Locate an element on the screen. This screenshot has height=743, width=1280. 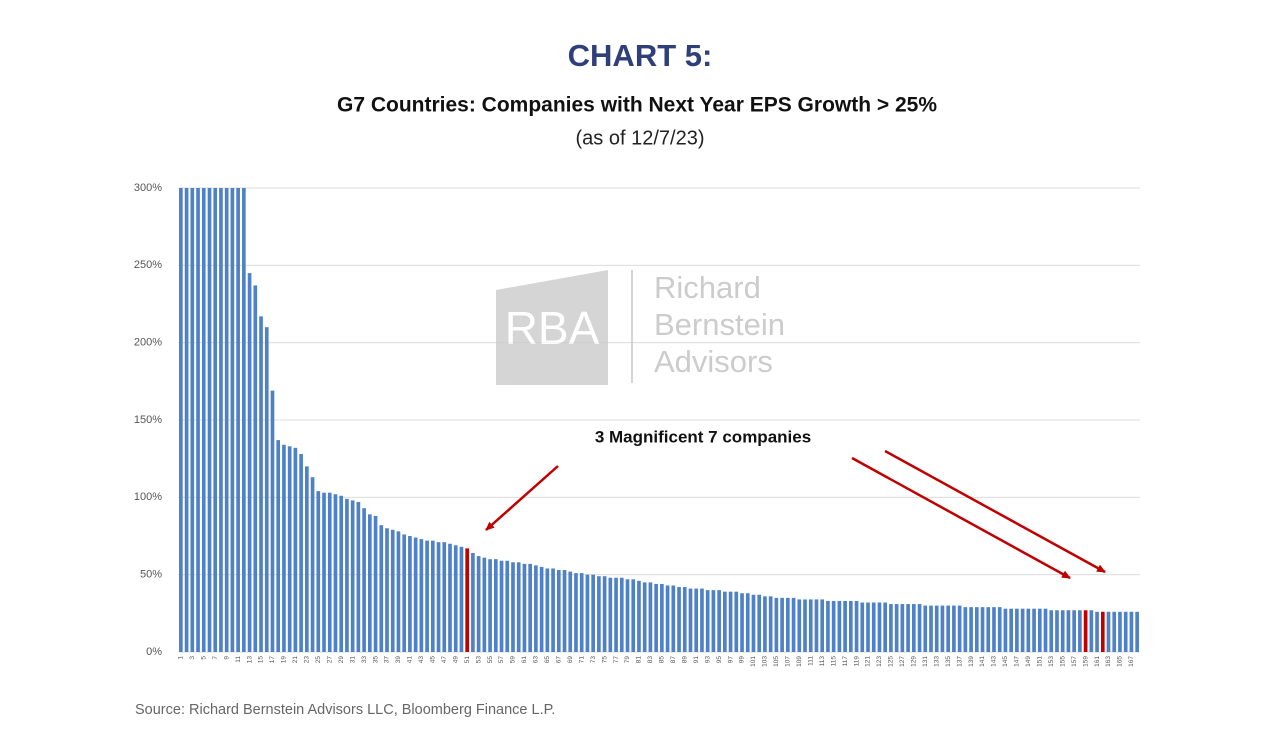
x-tick-label: 25 is located at coordinates (318, 660).